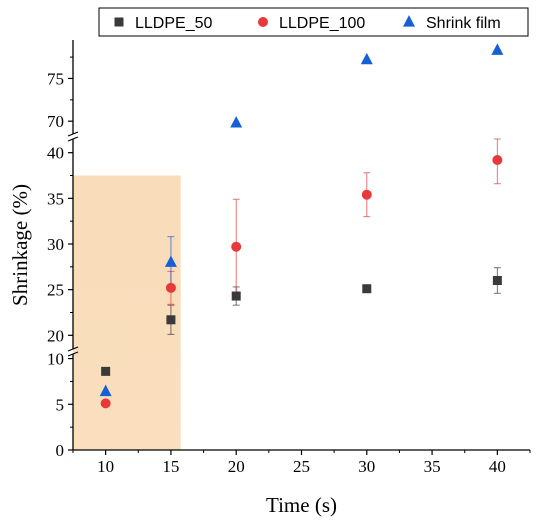  Describe the element at coordinates (173, 23) in the screenshot. I see `legend-label: LLDPE_50` at that location.